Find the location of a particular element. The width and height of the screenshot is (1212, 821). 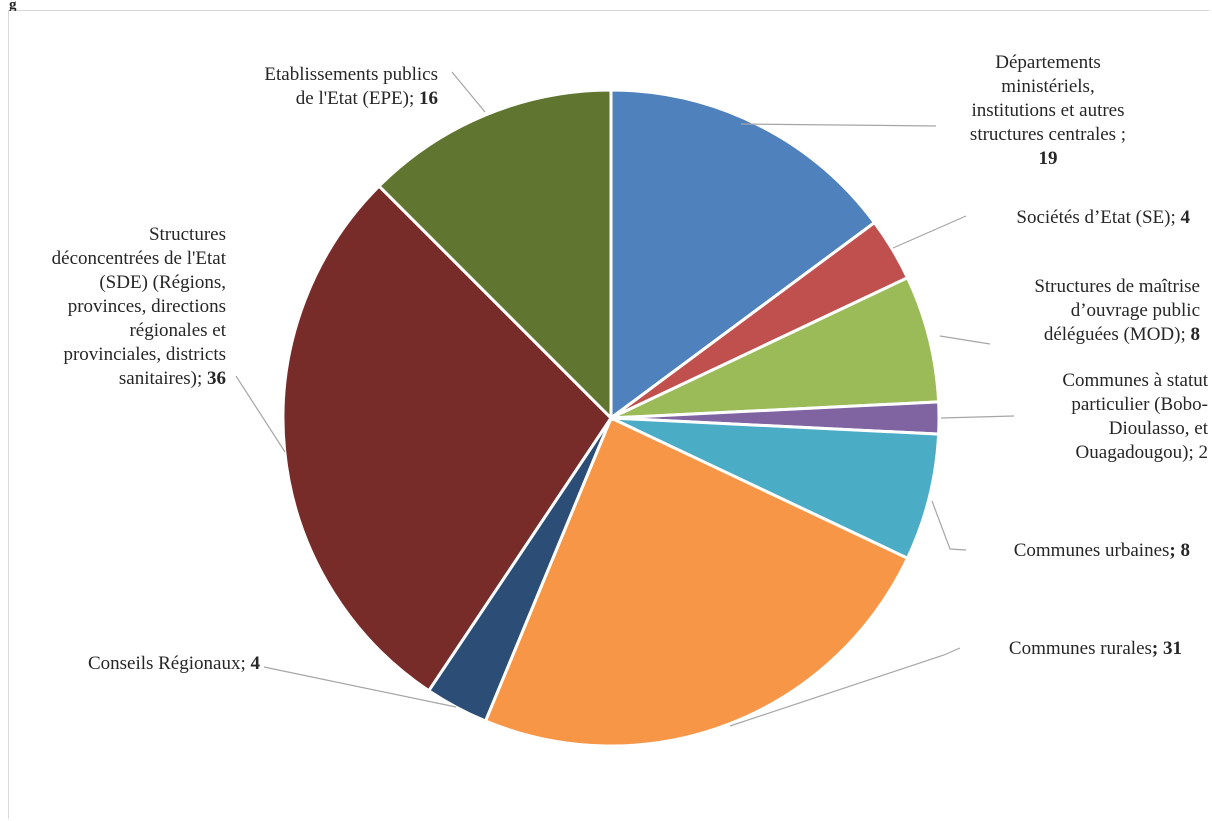

leader-line-epe is located at coordinates (468, 92).